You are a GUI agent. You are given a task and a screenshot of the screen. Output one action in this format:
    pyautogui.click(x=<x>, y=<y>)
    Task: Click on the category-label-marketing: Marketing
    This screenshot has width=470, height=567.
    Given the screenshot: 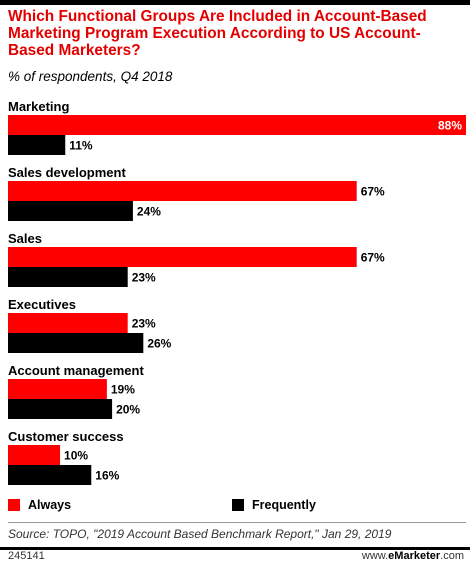 What is the action you would take?
    pyautogui.click(x=38, y=106)
    